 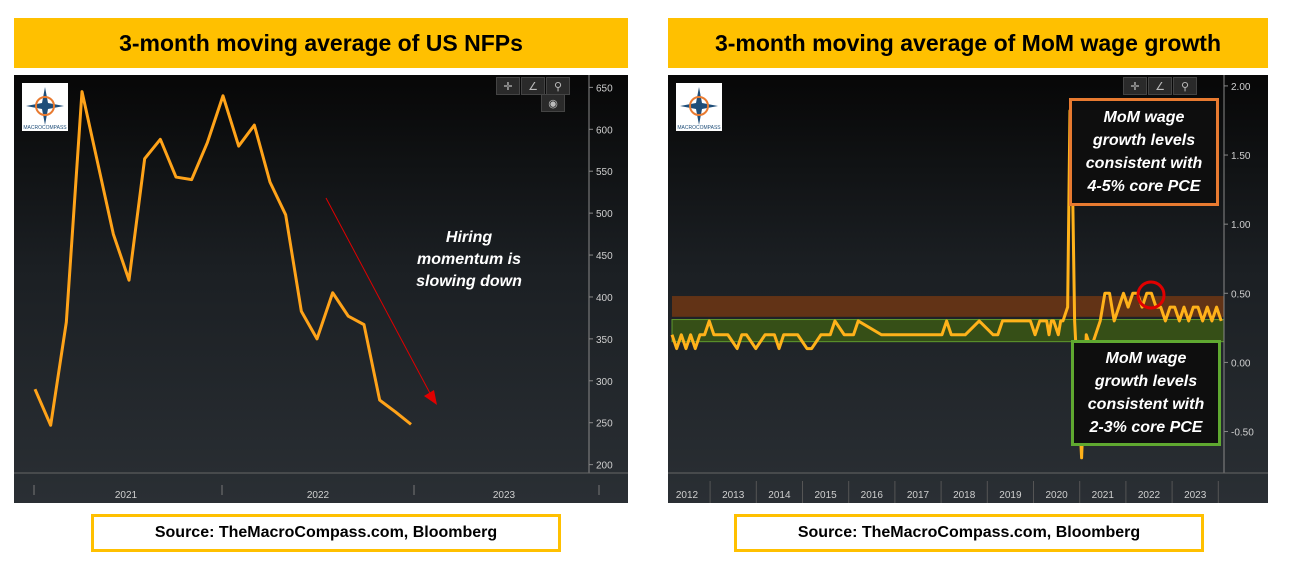 I want to click on y-tick-label: -0.50, so click(x=1242, y=433).